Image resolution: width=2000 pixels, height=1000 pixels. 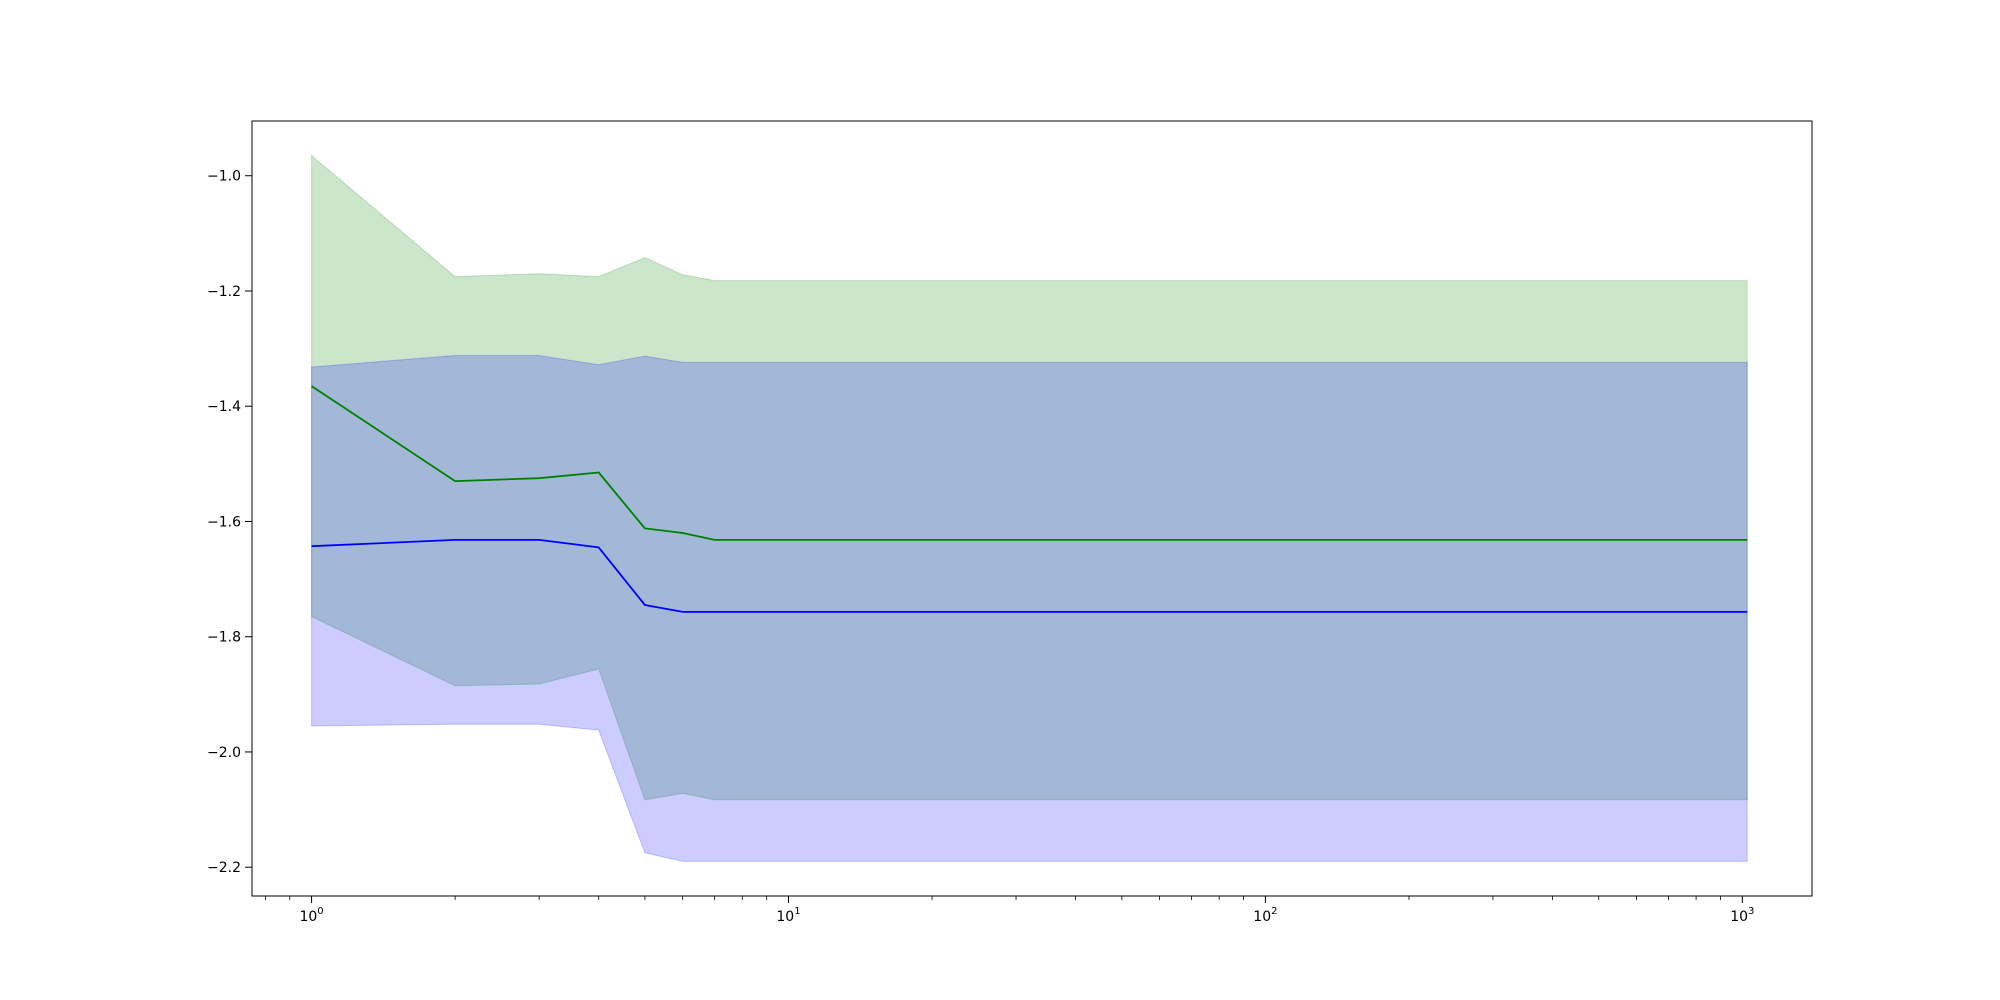 What do you see at coordinates (788, 915) in the screenshot?
I see `x-tick-label: 10¹` at bounding box center [788, 915].